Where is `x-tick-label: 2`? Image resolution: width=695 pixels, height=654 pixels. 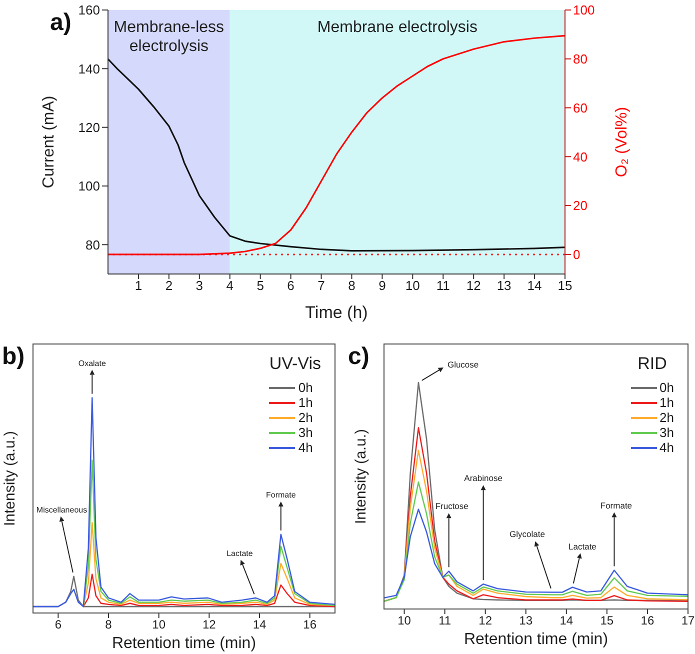
x-tick-label: 2 is located at coordinates (169, 286).